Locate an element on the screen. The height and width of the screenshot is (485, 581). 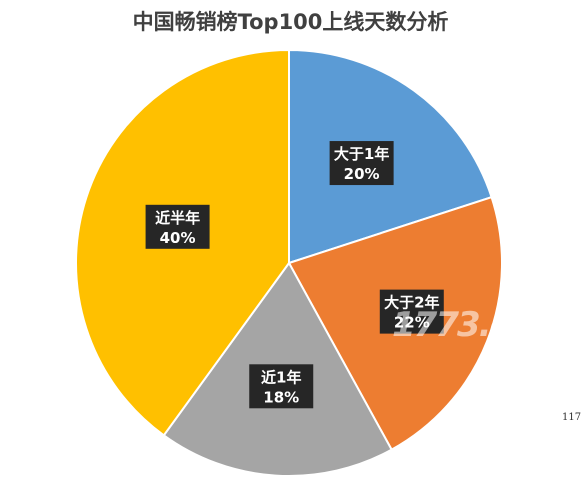
slice-value-label: 22% is located at coordinates (412, 323).